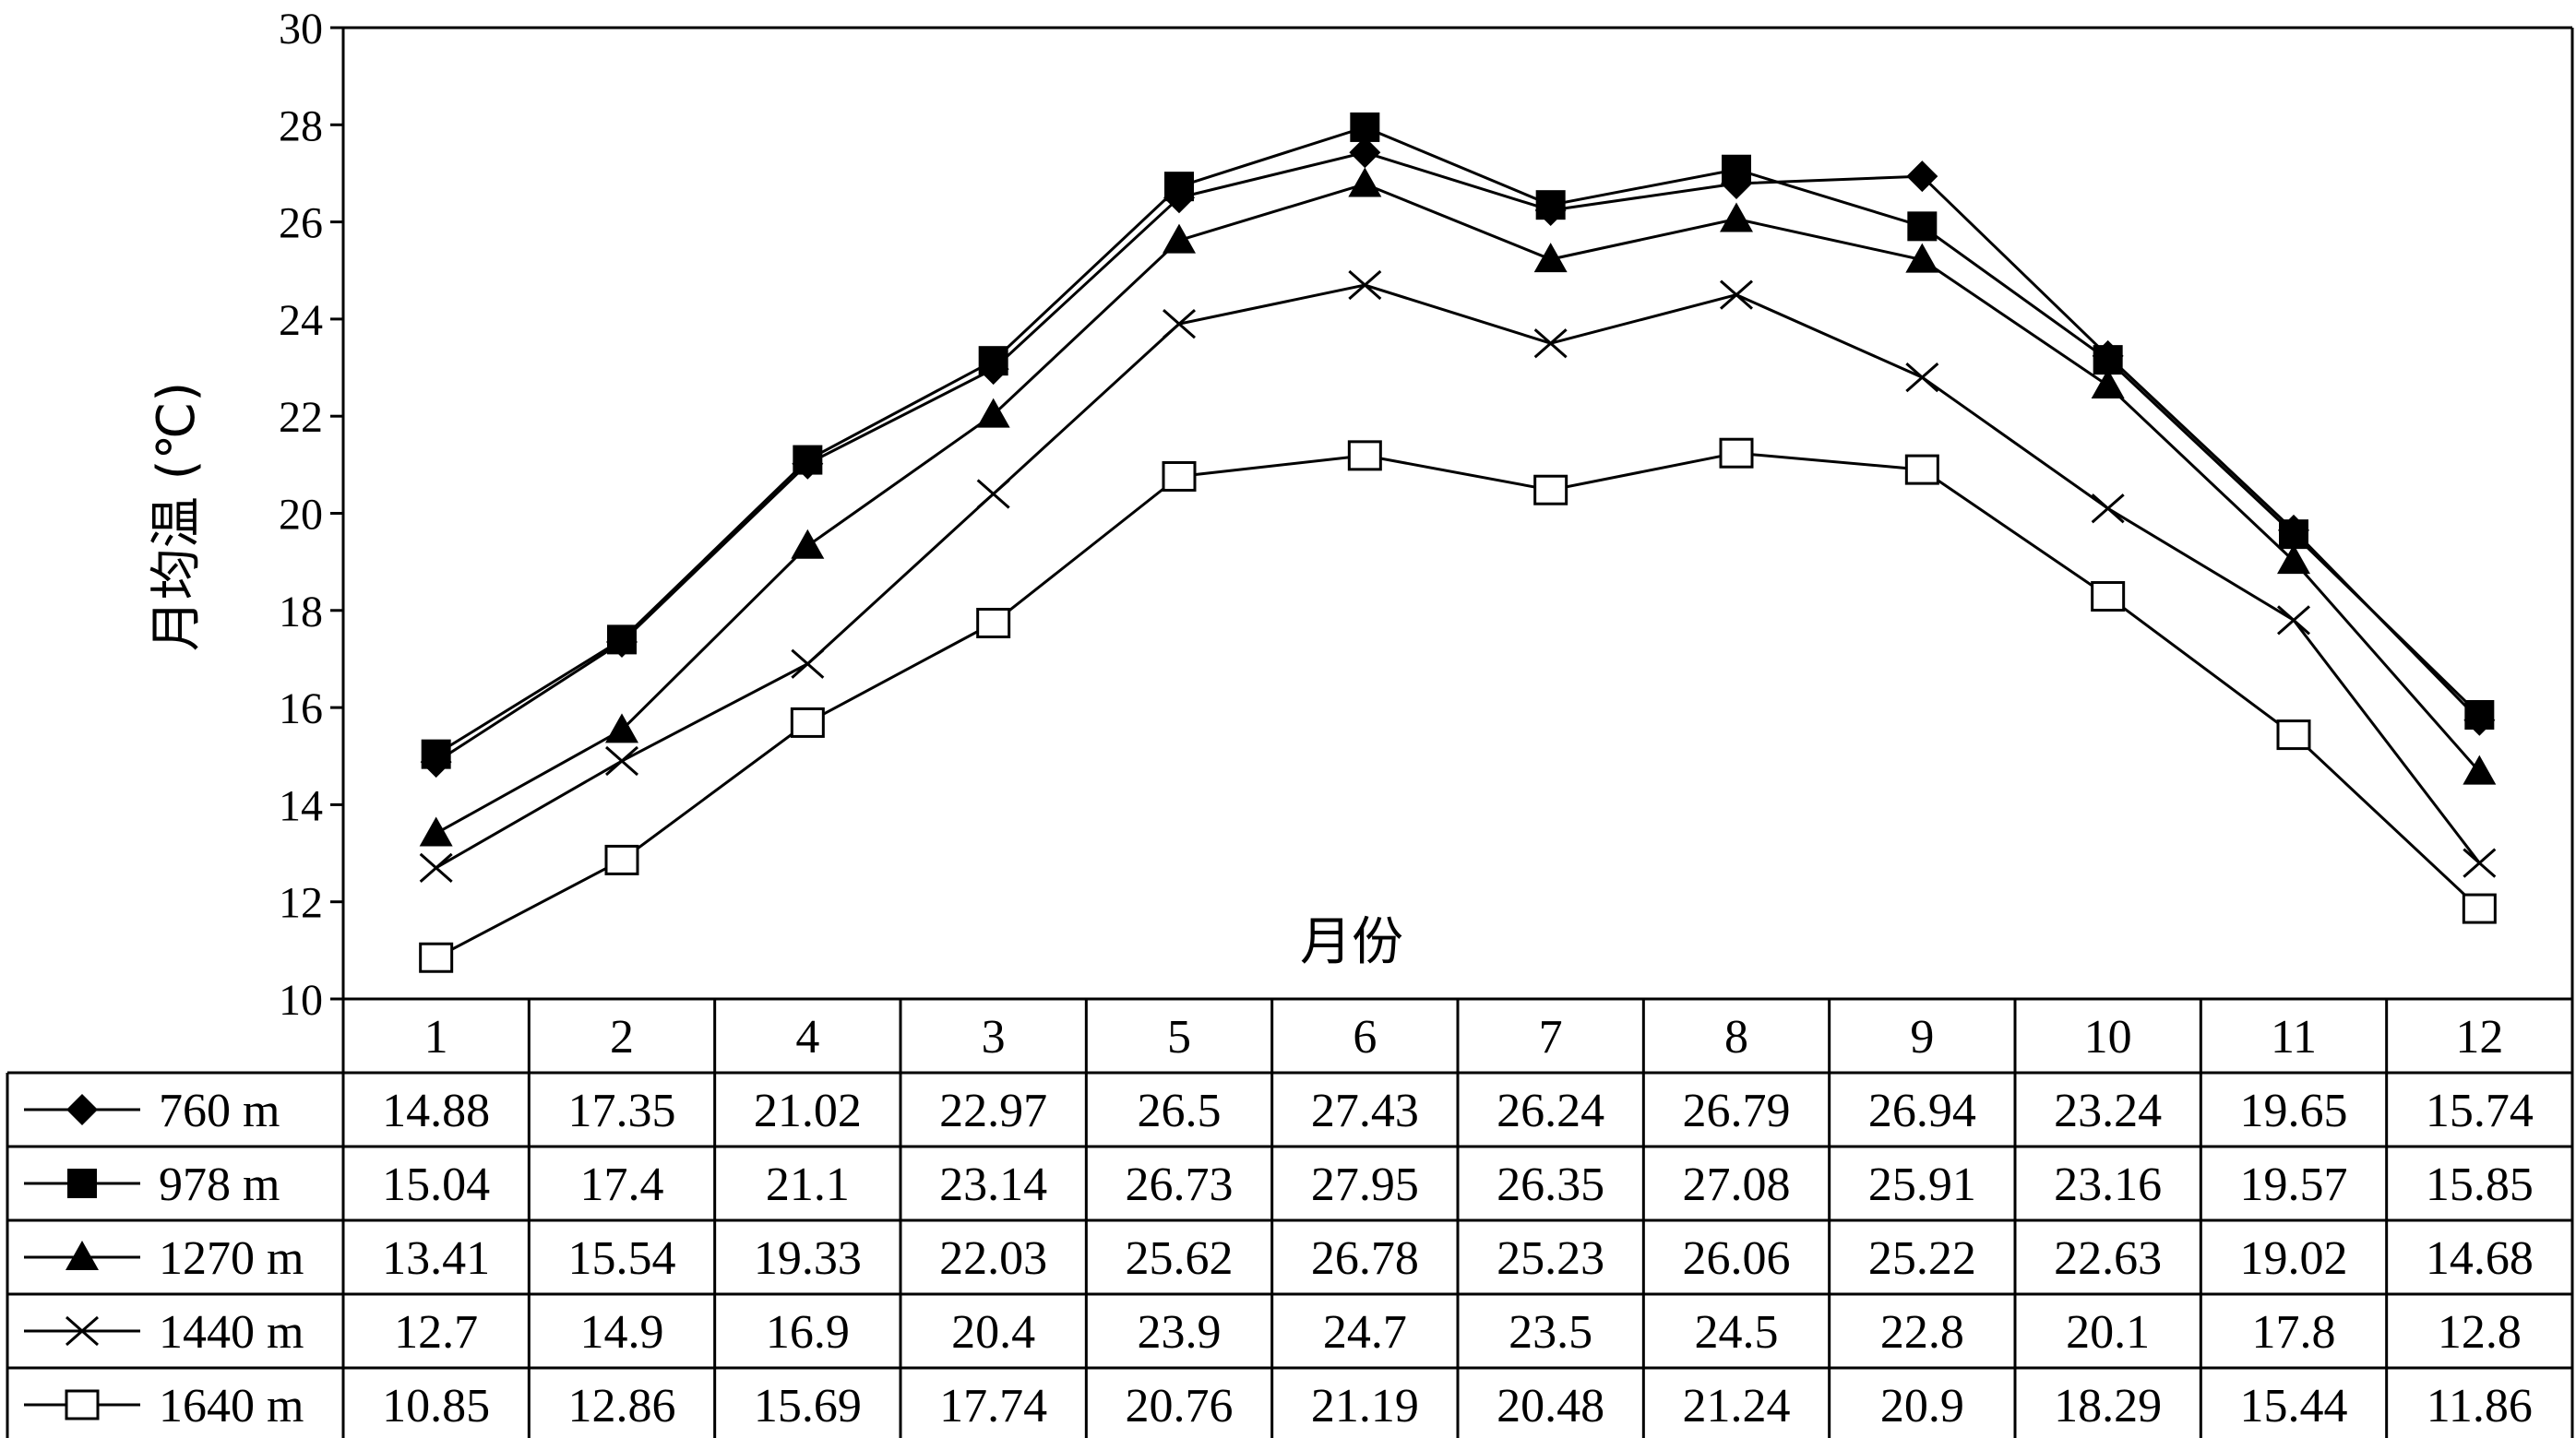 The height and width of the screenshot is (1438, 2576). Describe the element at coordinates (2294, 1037) in the screenshot. I see `x-category-label: 11` at that location.